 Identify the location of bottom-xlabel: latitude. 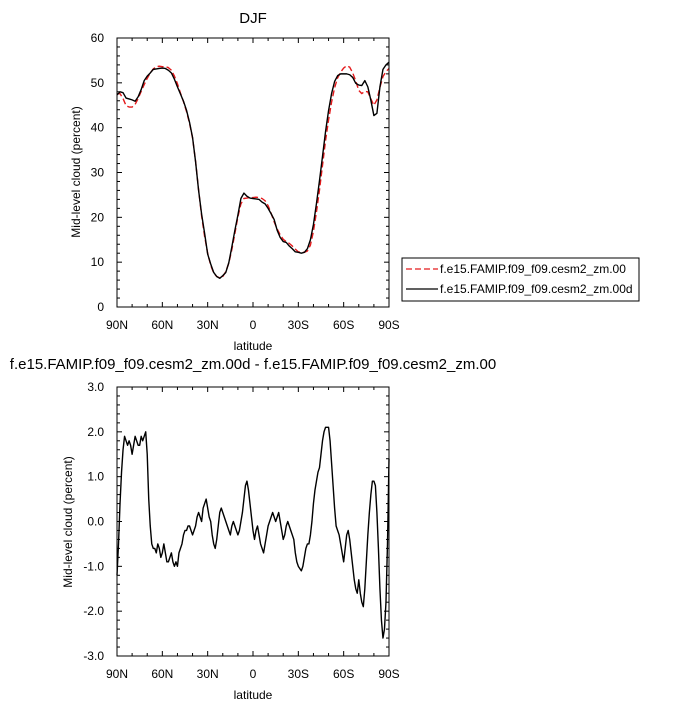
(253, 695).